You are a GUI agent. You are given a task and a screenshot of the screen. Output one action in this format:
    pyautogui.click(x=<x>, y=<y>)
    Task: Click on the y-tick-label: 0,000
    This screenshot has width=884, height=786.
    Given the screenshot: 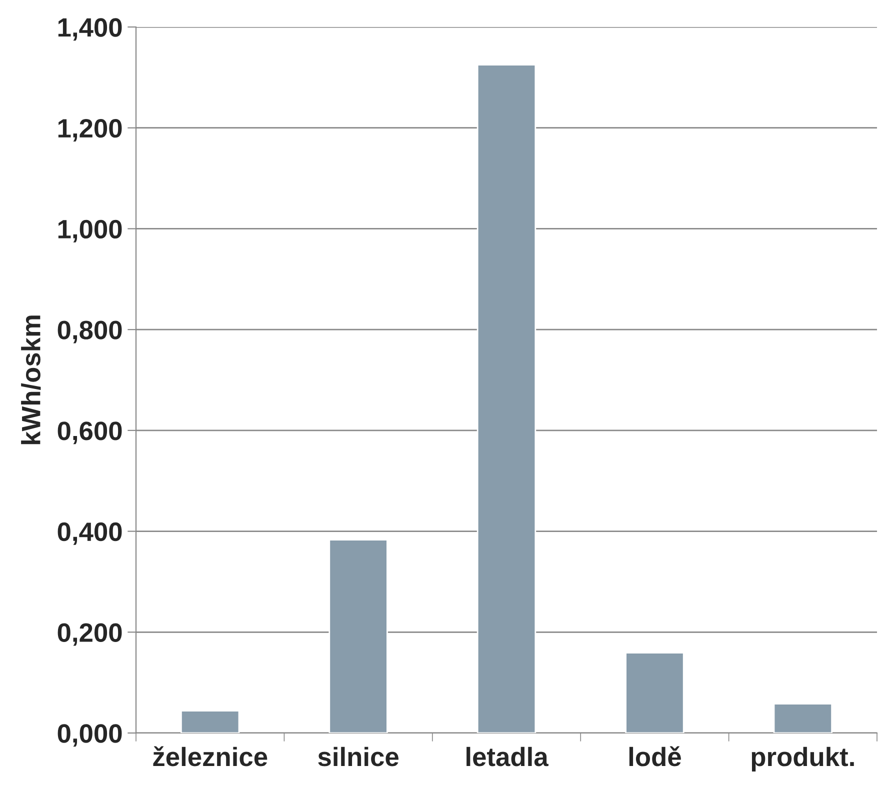 What is the action you would take?
    pyautogui.click(x=90, y=735)
    